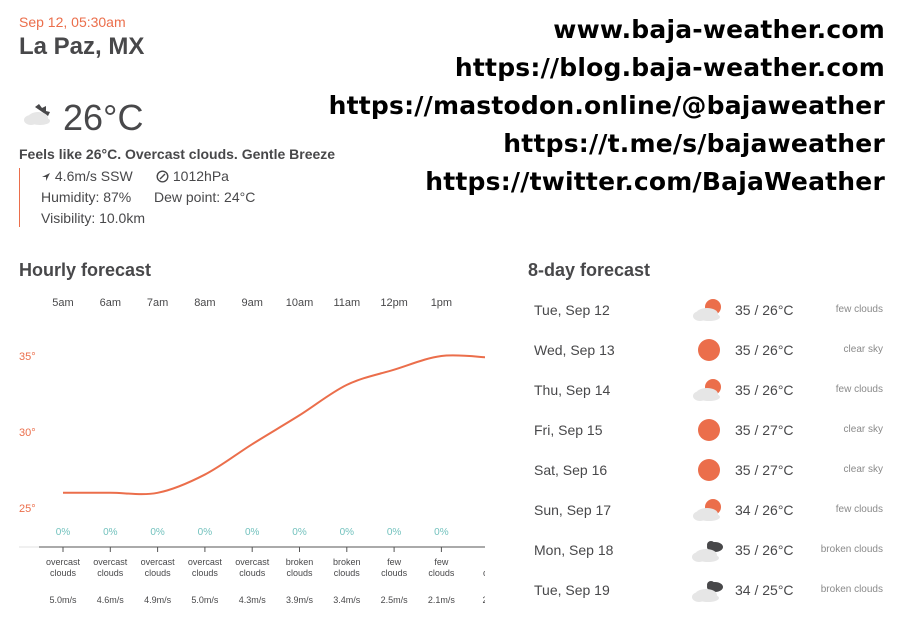 The height and width of the screenshot is (619, 902). Describe the element at coordinates (483, 600) in the screenshot. I see `wind-speed-label: 2.2` at that location.